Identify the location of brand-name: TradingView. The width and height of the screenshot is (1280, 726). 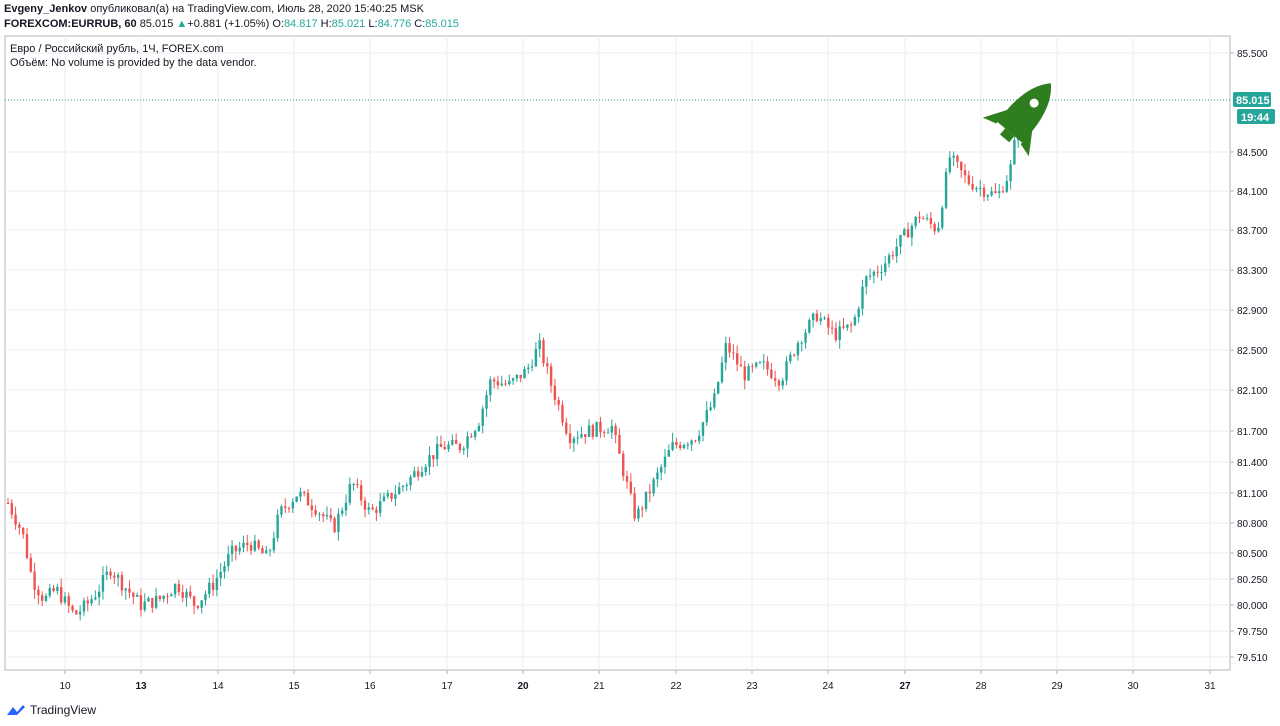
(63, 710).